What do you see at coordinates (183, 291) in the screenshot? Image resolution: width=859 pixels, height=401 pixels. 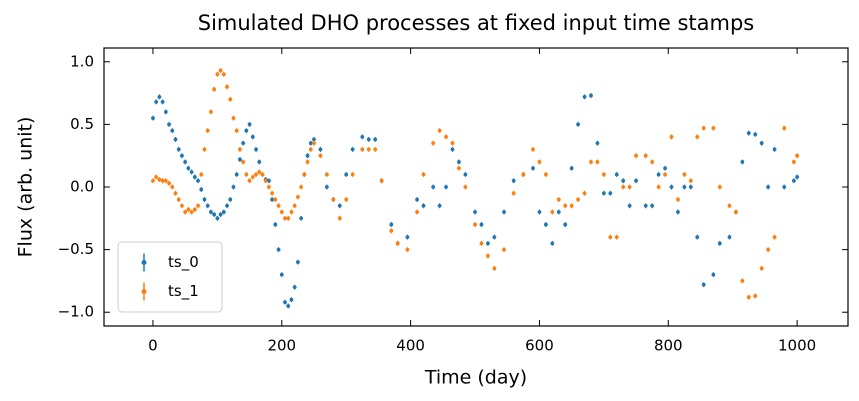 I see `legend-label: ts_1` at bounding box center [183, 291].